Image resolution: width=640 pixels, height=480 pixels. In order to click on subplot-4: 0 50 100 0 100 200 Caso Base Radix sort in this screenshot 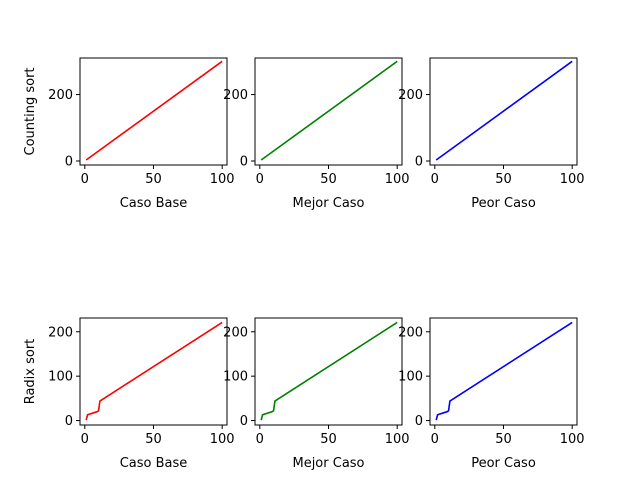, I will do `click(129, 394)`.